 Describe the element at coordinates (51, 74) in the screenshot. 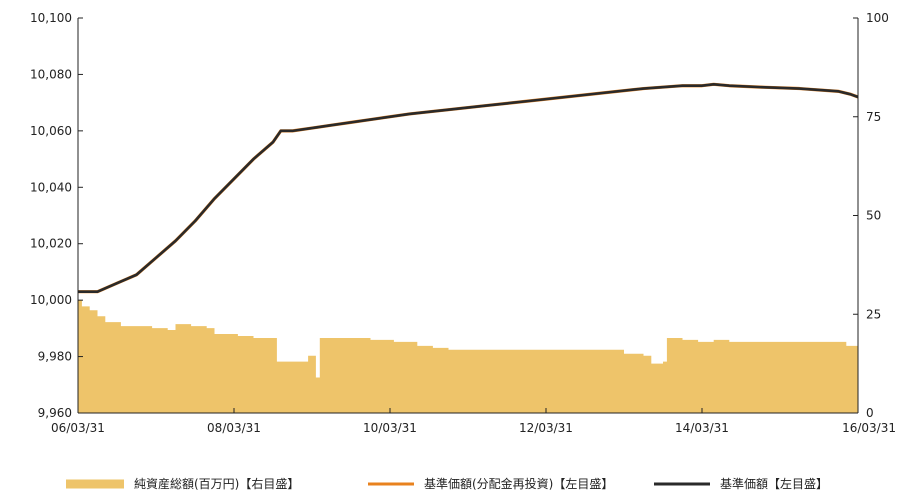

I see `left-tick-label: 10,080` at that location.